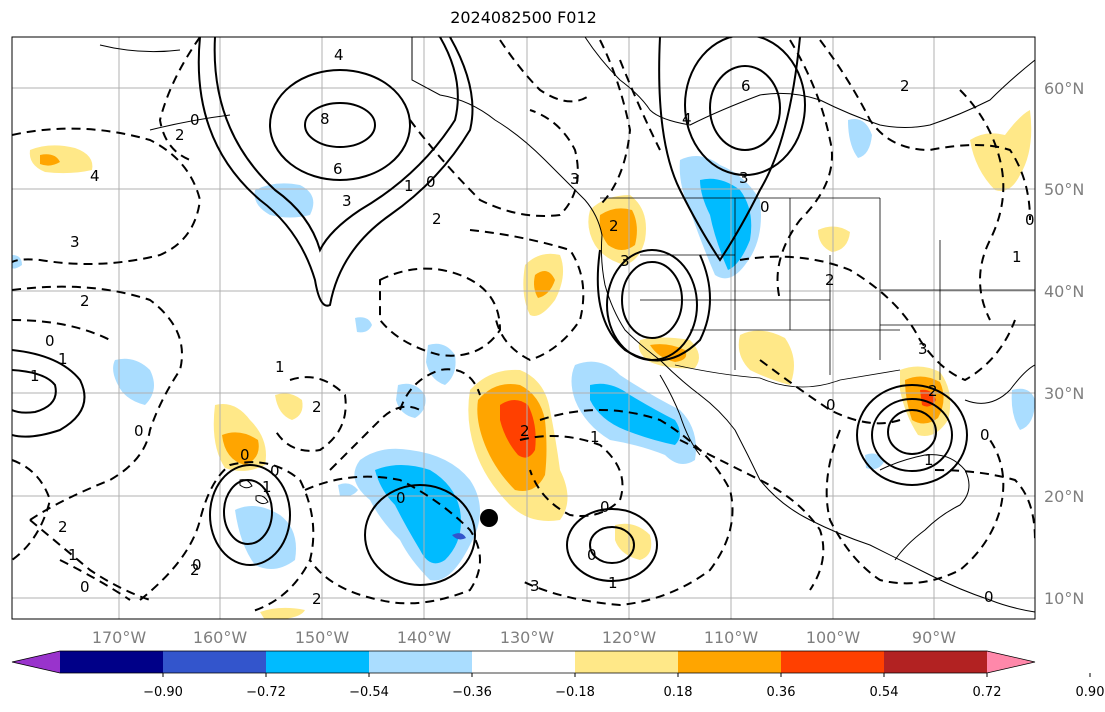  I want to click on lat-tick-label: 40°N, so click(1064, 291).